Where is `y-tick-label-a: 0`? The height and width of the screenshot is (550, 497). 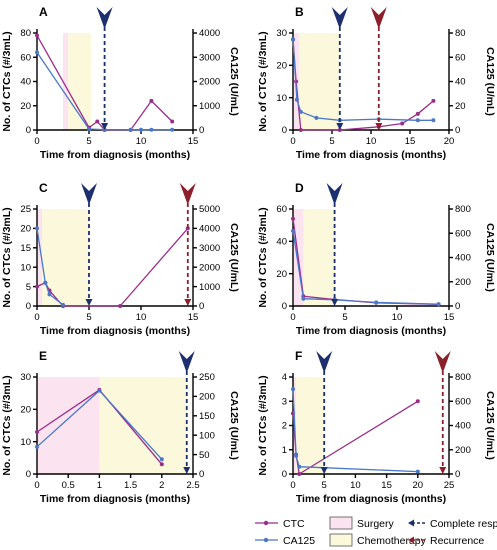
y-tick-label-a: 0 is located at coordinates (28, 130).